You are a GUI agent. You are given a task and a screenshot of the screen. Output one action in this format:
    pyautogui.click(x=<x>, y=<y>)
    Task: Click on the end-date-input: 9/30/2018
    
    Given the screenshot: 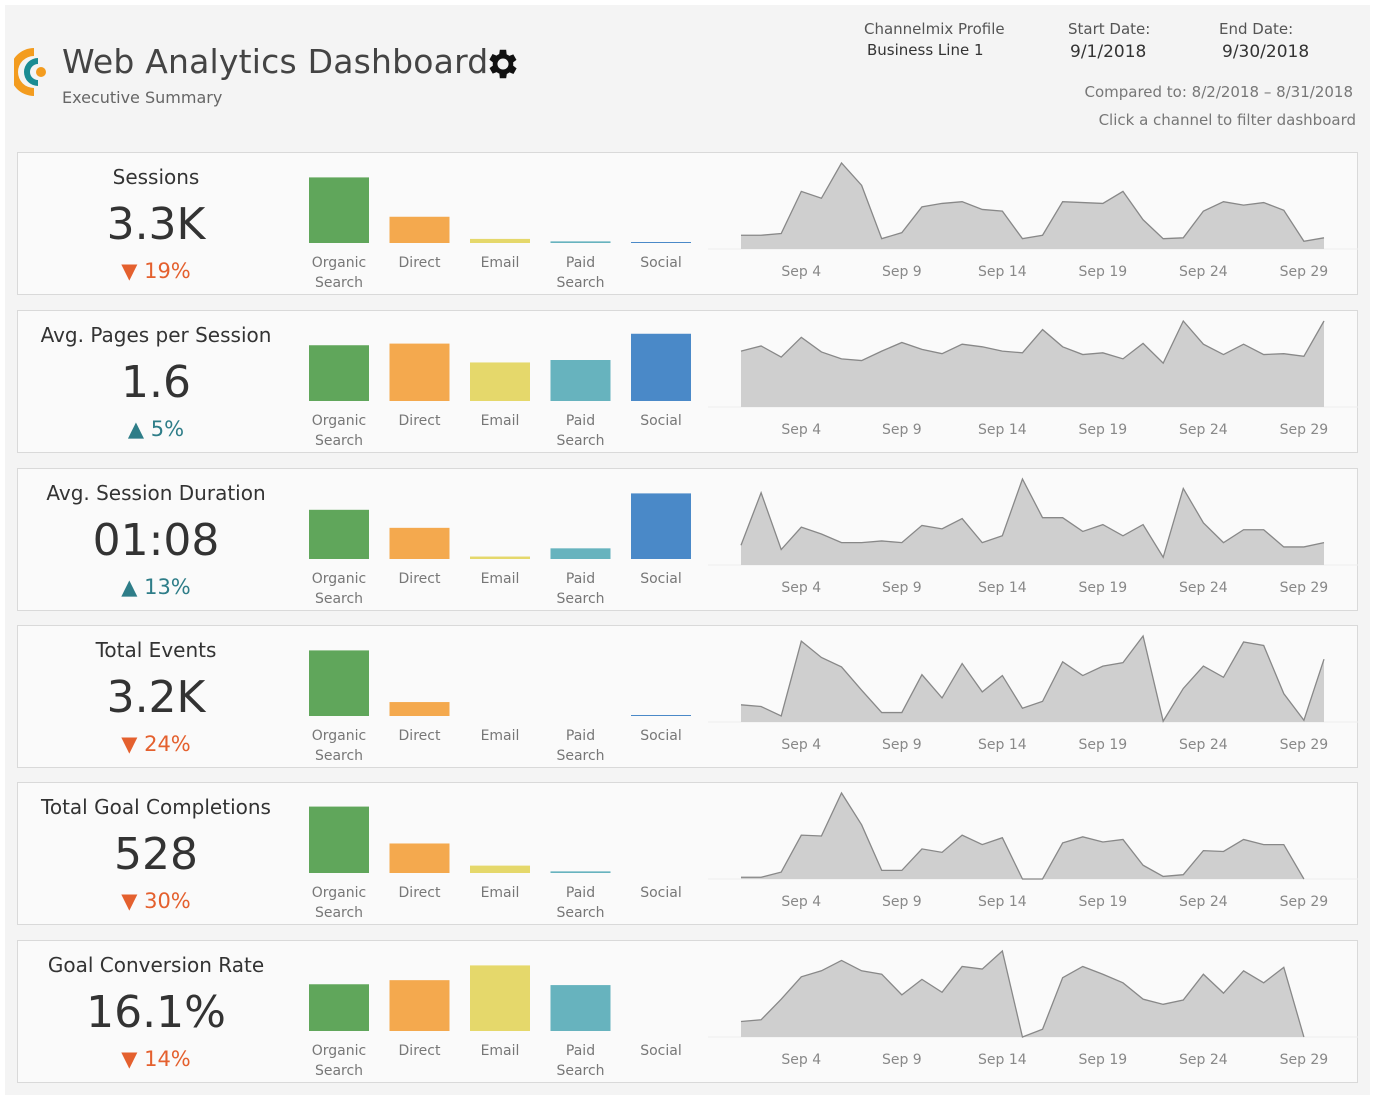 What is the action you would take?
    pyautogui.click(x=1266, y=52)
    